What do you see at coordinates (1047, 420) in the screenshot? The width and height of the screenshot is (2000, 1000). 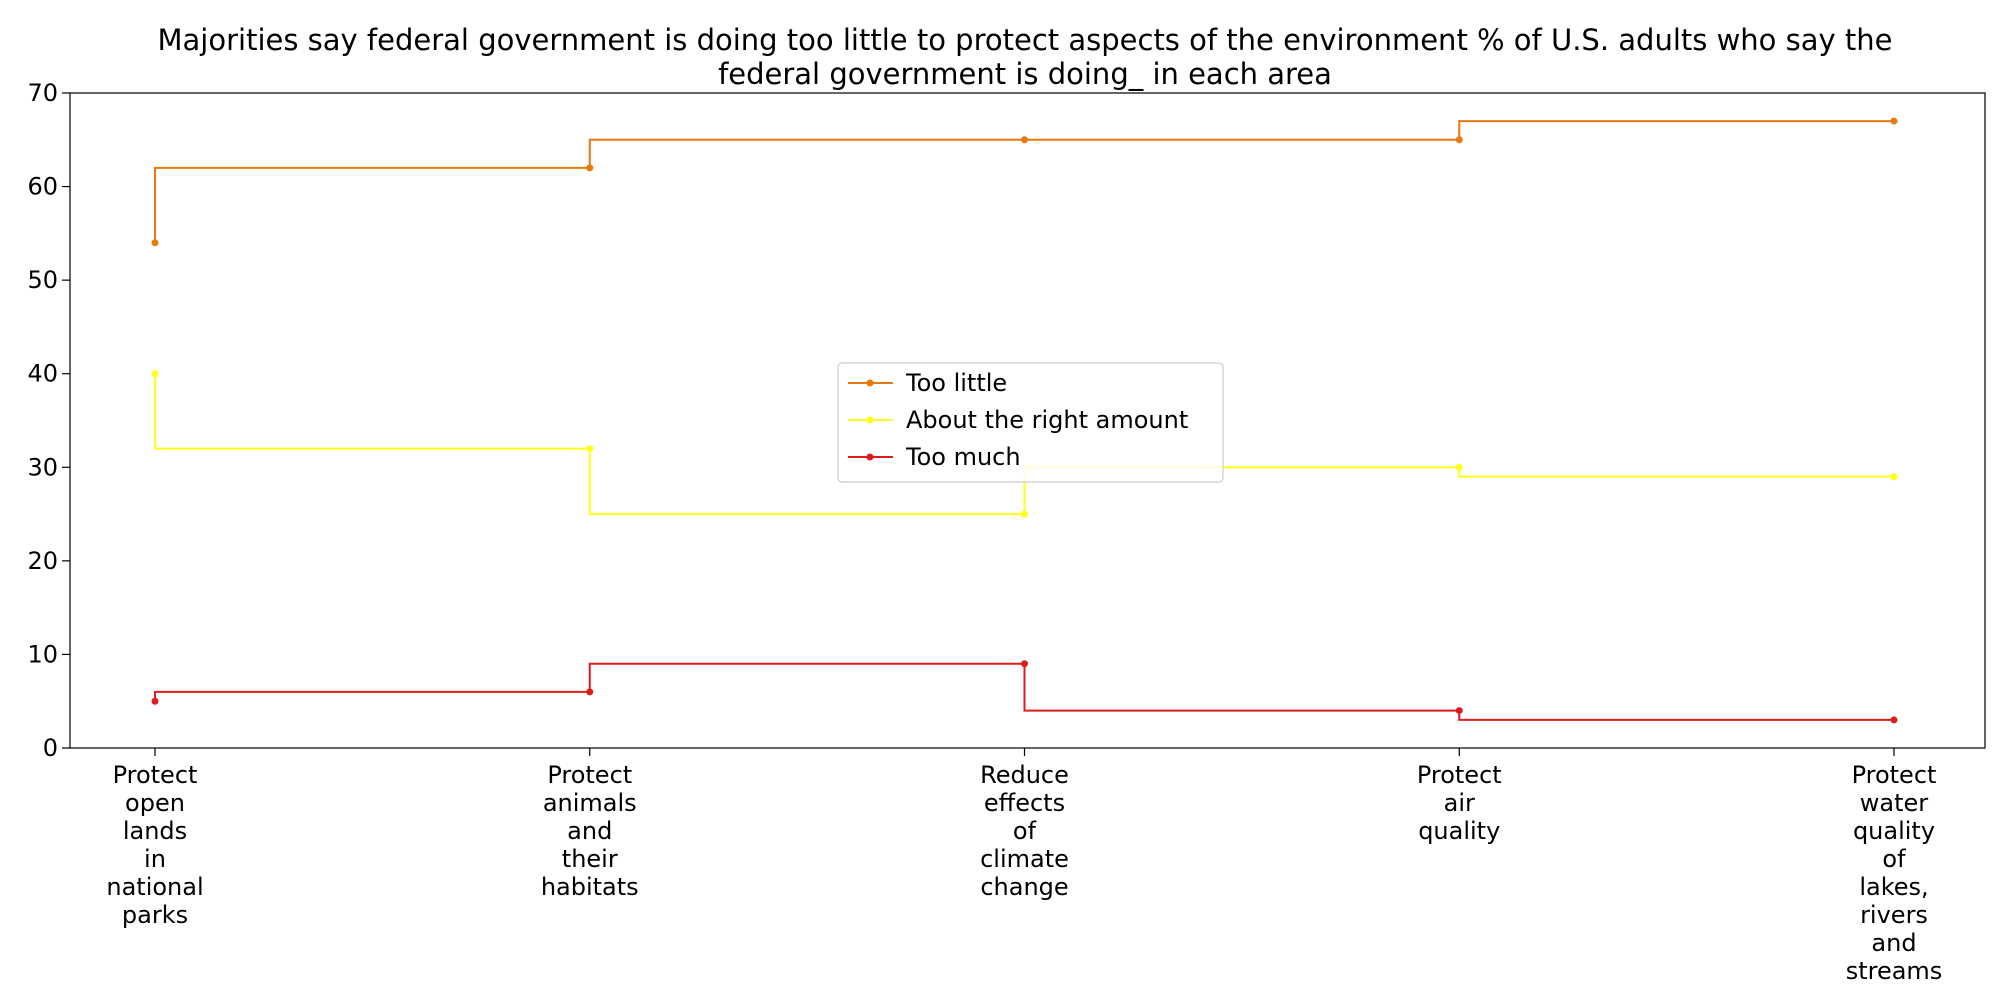 I see `legend-label: About the right amount` at bounding box center [1047, 420].